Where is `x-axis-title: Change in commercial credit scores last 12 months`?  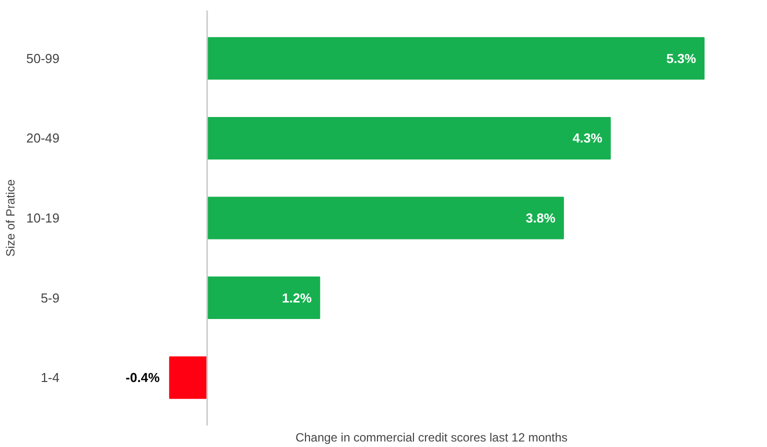
x-axis-title: Change in commercial credit scores last 12 months is located at coordinates (431, 437).